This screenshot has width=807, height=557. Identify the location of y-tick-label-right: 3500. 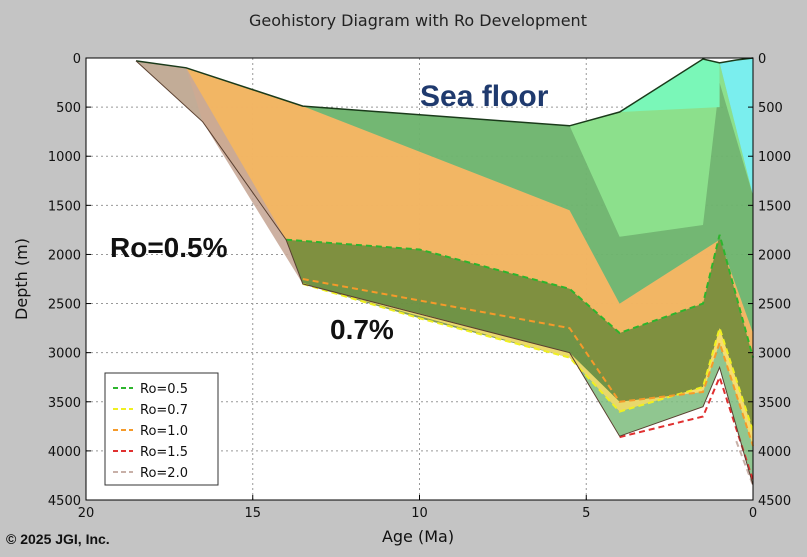
(774, 403).